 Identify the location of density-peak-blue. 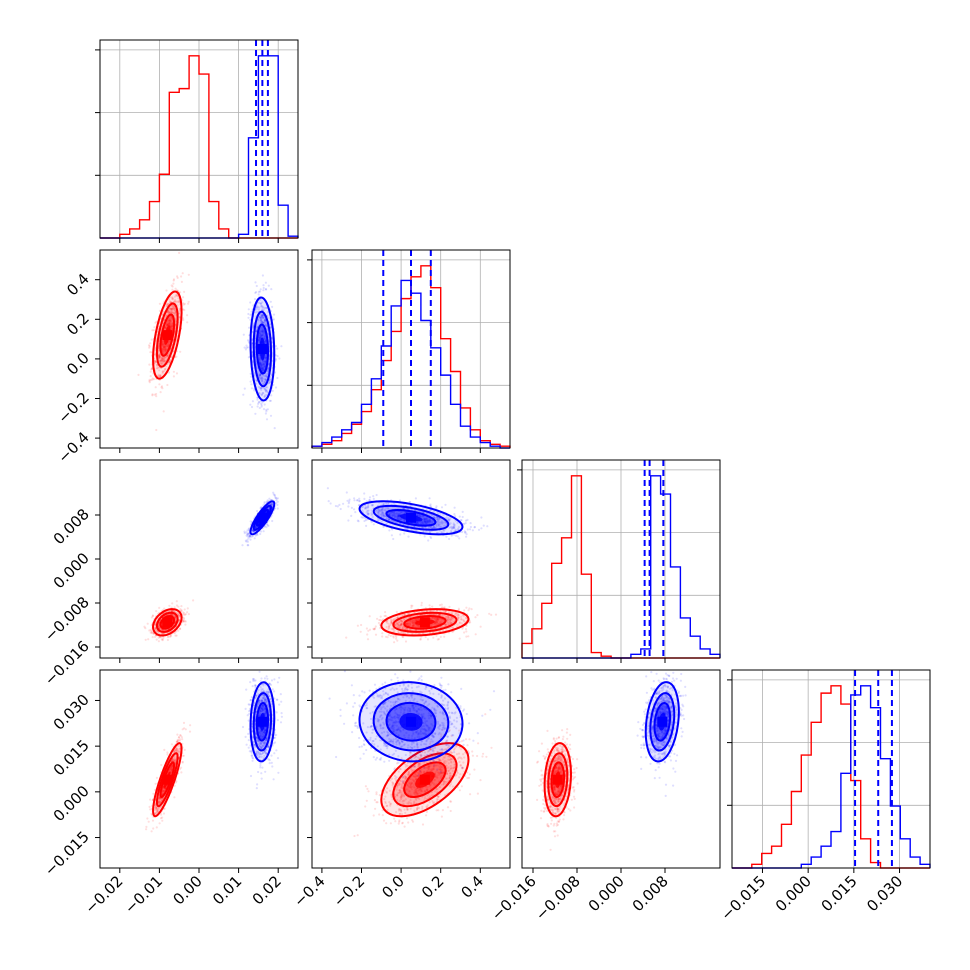
(262, 349).